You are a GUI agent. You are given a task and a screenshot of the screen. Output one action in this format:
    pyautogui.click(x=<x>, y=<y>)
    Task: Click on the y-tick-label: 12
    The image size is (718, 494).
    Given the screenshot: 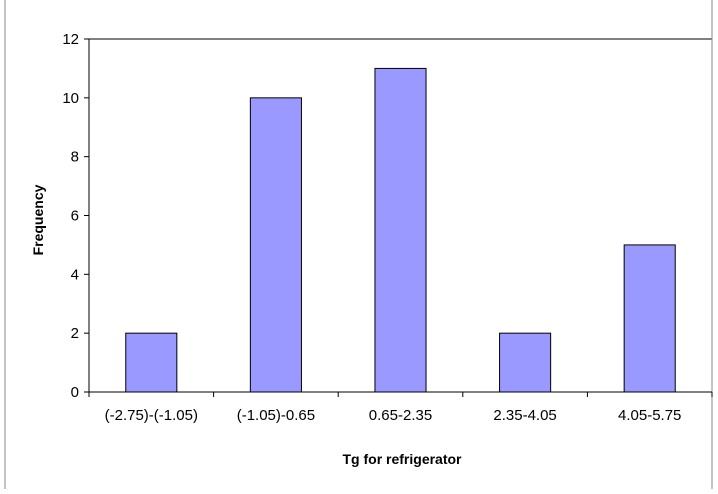 What is the action you would take?
    pyautogui.click(x=70, y=39)
    